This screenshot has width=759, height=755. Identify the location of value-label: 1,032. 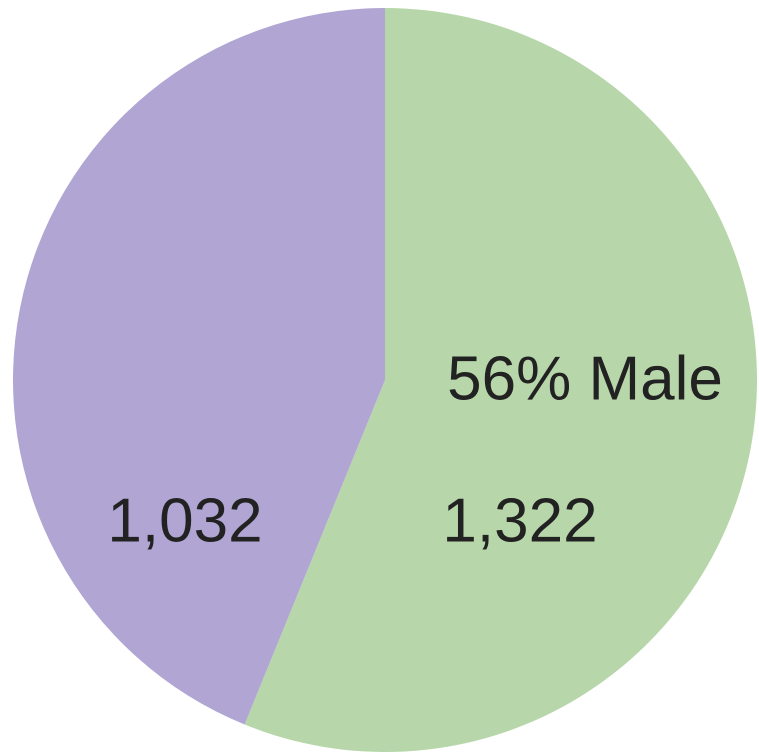
(184, 520).